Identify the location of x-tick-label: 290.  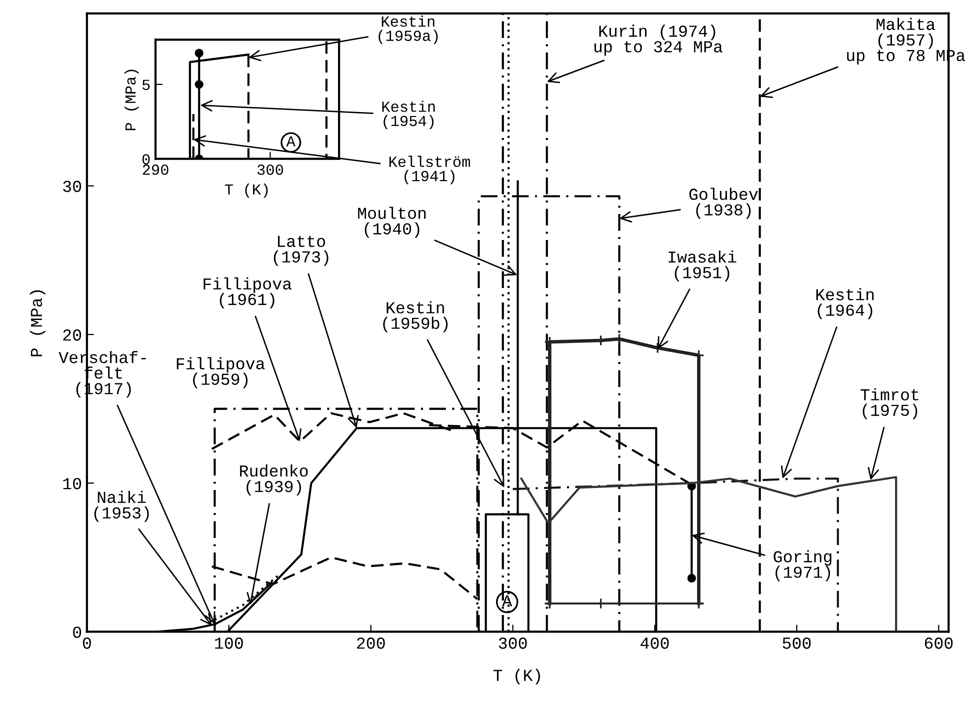
(155, 169).